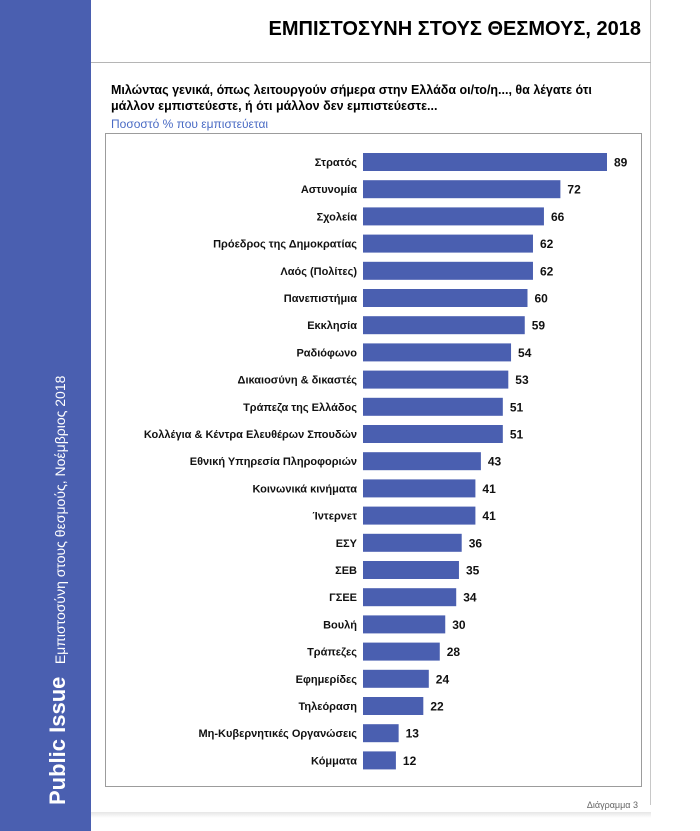  What do you see at coordinates (410, 761) in the screenshot?
I see `value-label: 12` at bounding box center [410, 761].